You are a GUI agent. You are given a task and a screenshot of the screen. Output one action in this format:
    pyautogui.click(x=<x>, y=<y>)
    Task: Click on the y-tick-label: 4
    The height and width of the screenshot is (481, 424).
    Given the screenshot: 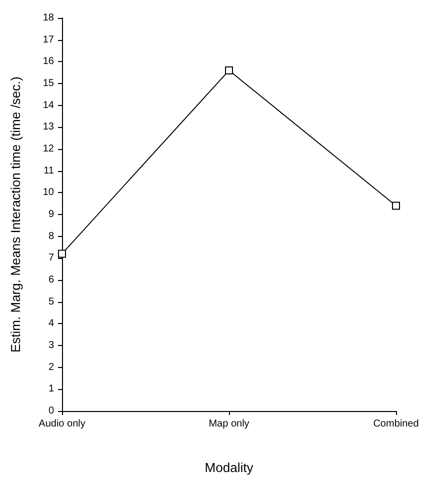 What is the action you would take?
    pyautogui.click(x=51, y=324)
    